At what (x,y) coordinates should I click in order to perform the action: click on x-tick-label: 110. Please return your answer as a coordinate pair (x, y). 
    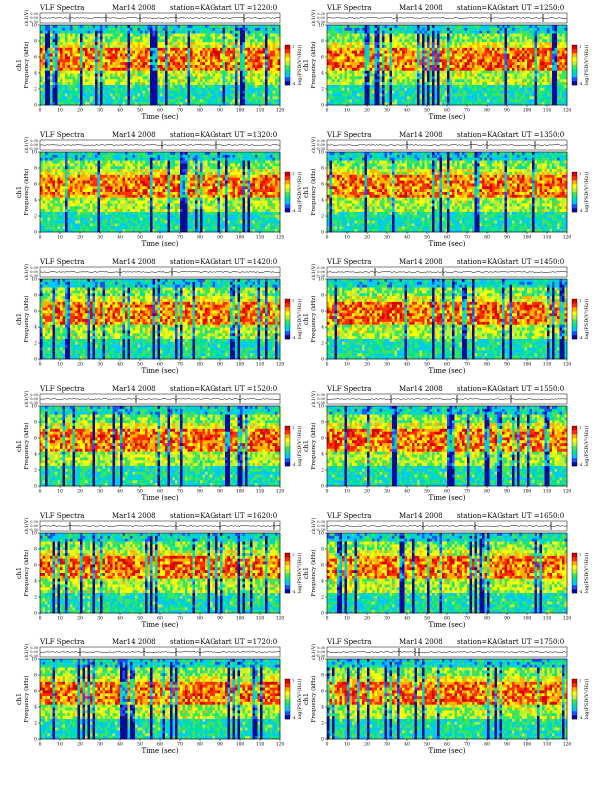
    Looking at the image, I should click on (260, 111).